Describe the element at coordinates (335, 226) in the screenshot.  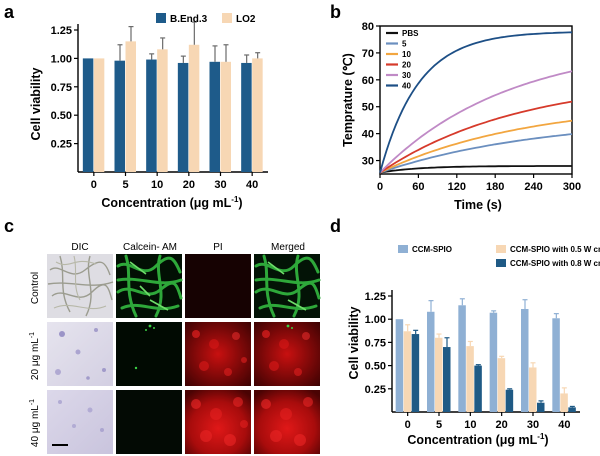
I see `panel-letter-d: d` at that location.